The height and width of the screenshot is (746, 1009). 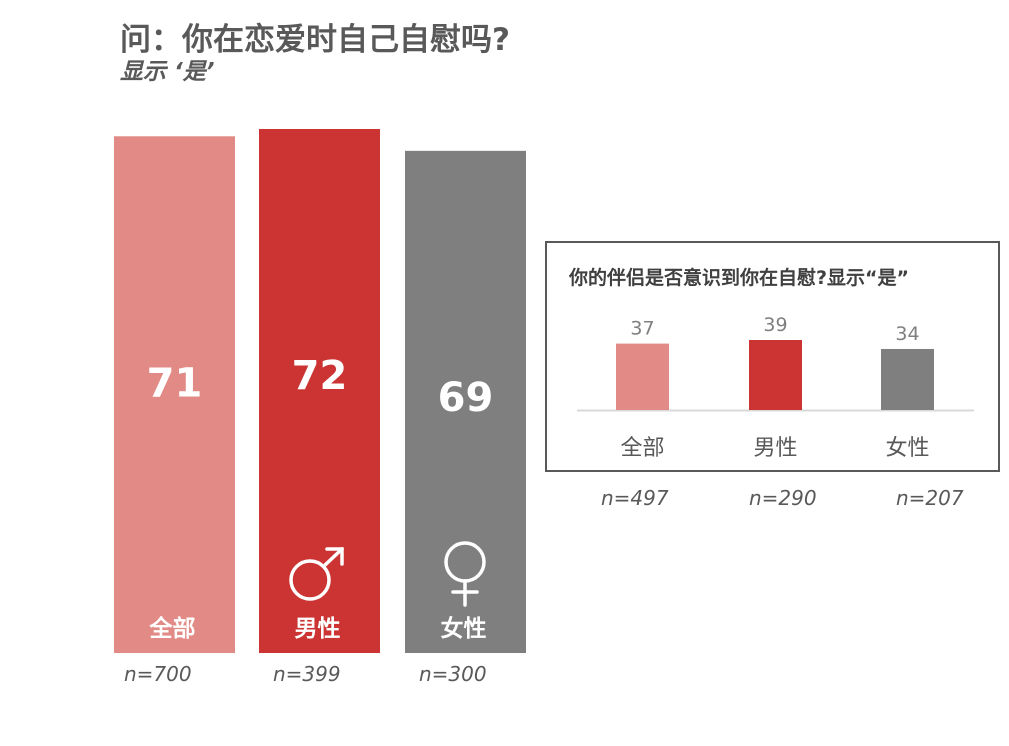 I want to click on male-symbol-icon, so click(x=316, y=574).